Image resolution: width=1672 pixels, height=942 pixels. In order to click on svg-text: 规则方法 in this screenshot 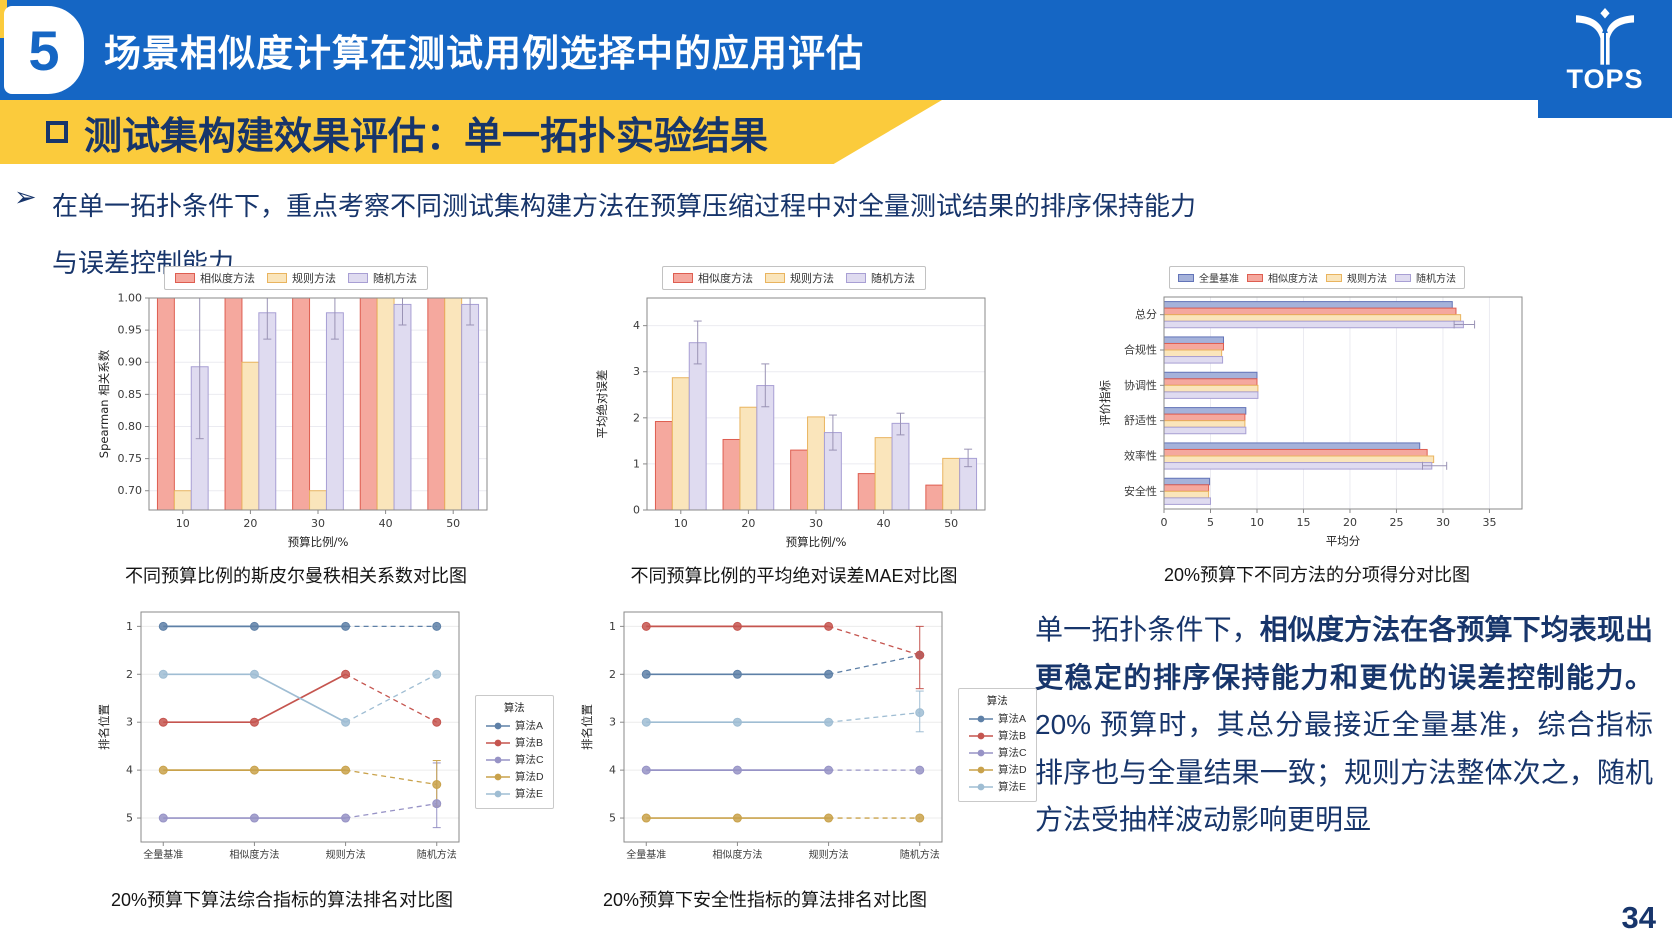, I will do `click(346, 854)`.